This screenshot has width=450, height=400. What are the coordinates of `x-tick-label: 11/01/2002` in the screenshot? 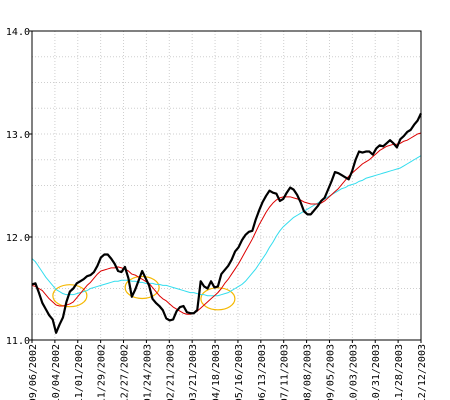 It's located at (79, 372).